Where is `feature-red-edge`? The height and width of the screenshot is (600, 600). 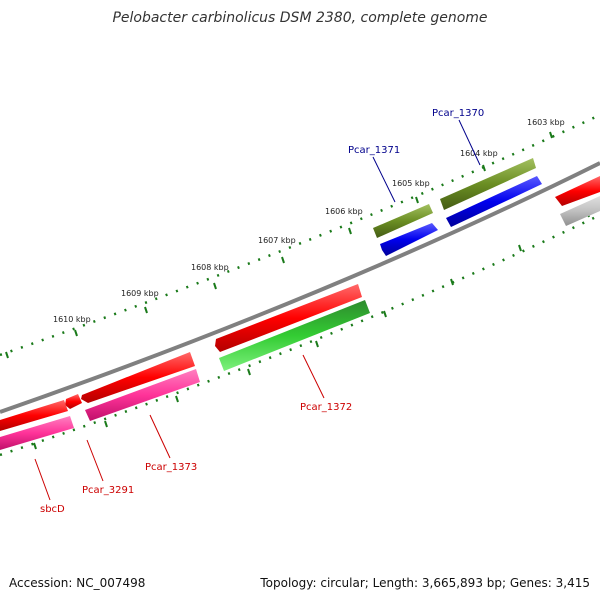
feature-red-edge is located at coordinates (577, 191).